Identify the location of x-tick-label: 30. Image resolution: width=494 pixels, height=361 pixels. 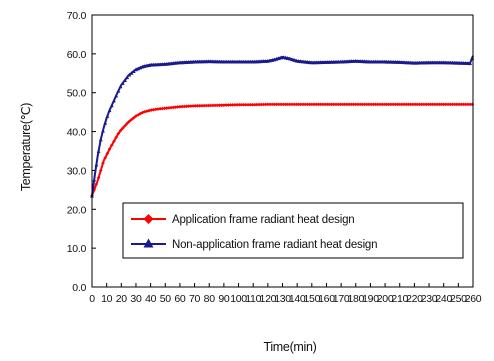
(136, 299).